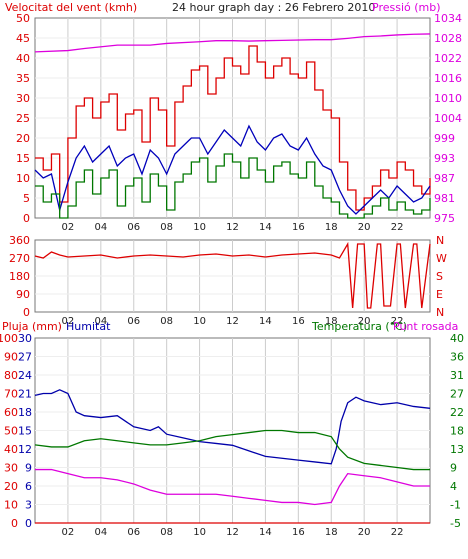 The height and width of the screenshot is (559, 468). I want to click on axis-tick-label: -5, so click(455, 523).